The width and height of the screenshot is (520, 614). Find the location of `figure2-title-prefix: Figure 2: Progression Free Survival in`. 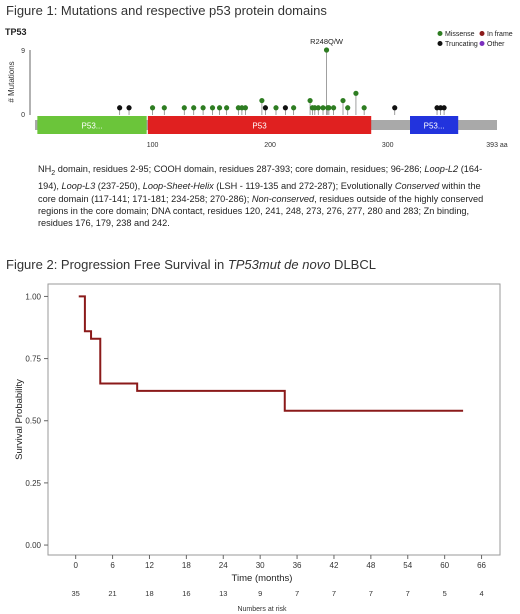

figure2-title-prefix: Figure 2: Progression Free Survival in is located at coordinates (117, 264).